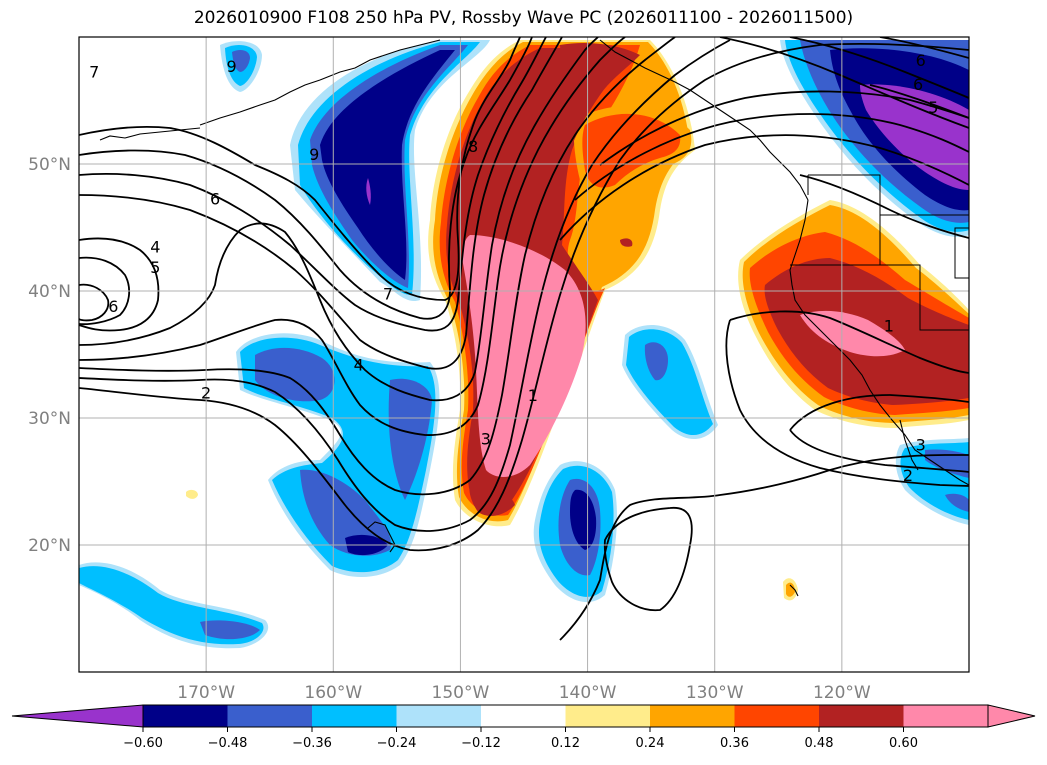 This screenshot has height=765, width=1047. I want to click on x-tick-label: 160°W, so click(333, 693).